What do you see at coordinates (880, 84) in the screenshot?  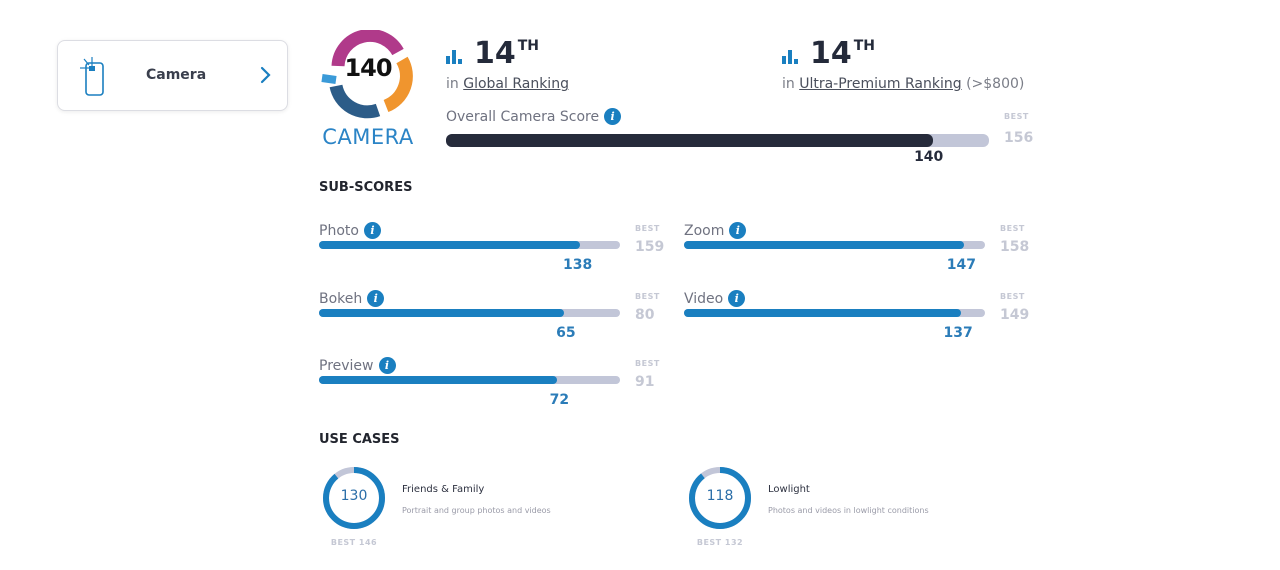 I see `ultra-premium-ranking-link: Ultra-Premium Ranking` at bounding box center [880, 84].